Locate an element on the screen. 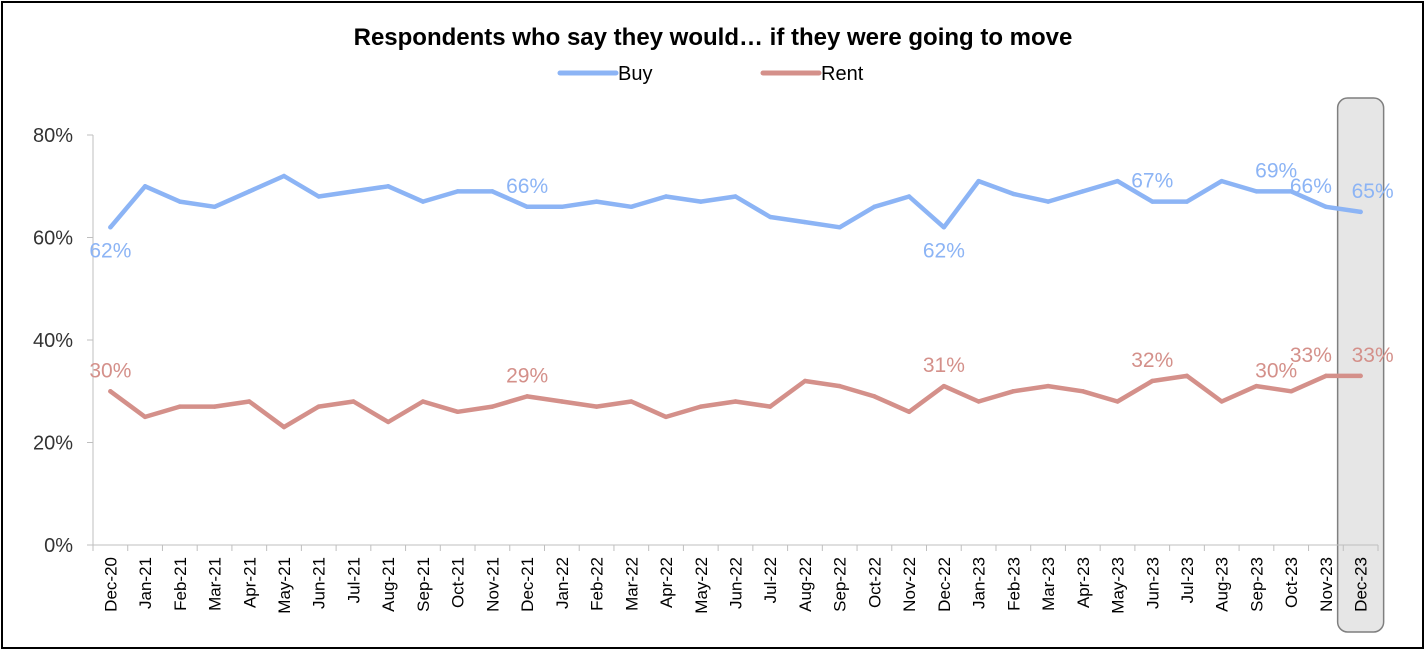  x-tick-label: Feb-23 is located at coordinates (1013, 584).